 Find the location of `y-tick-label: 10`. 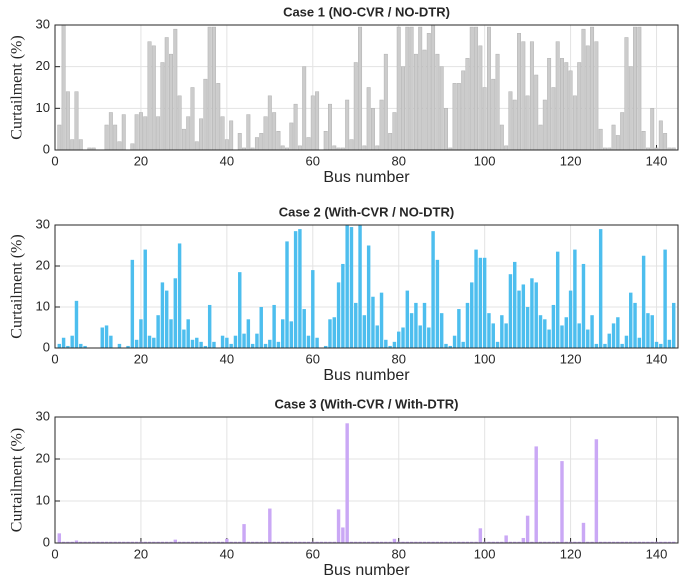

y-tick-label: 10 is located at coordinates (43, 305).